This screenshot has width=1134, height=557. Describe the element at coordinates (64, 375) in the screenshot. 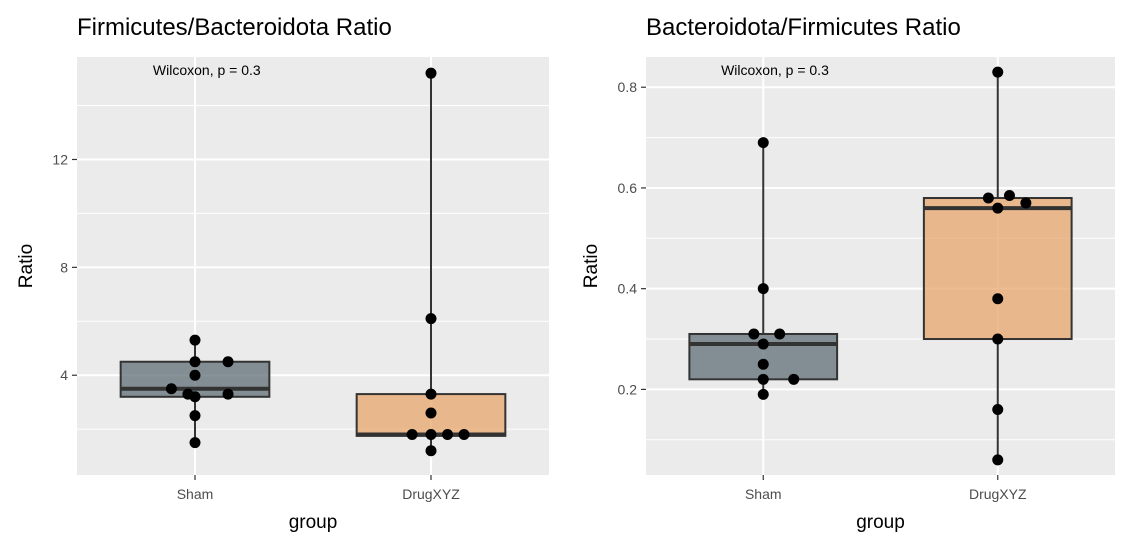

I see `y-tick-label: 4` at that location.